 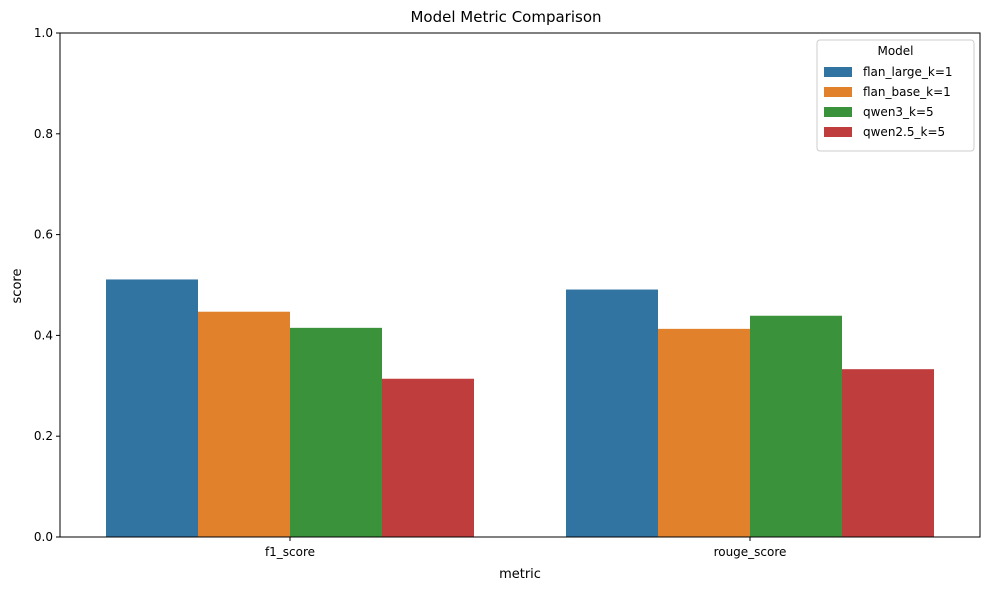 What do you see at coordinates (43, 235) in the screenshot?
I see `y-tick-label: 0.6` at bounding box center [43, 235].